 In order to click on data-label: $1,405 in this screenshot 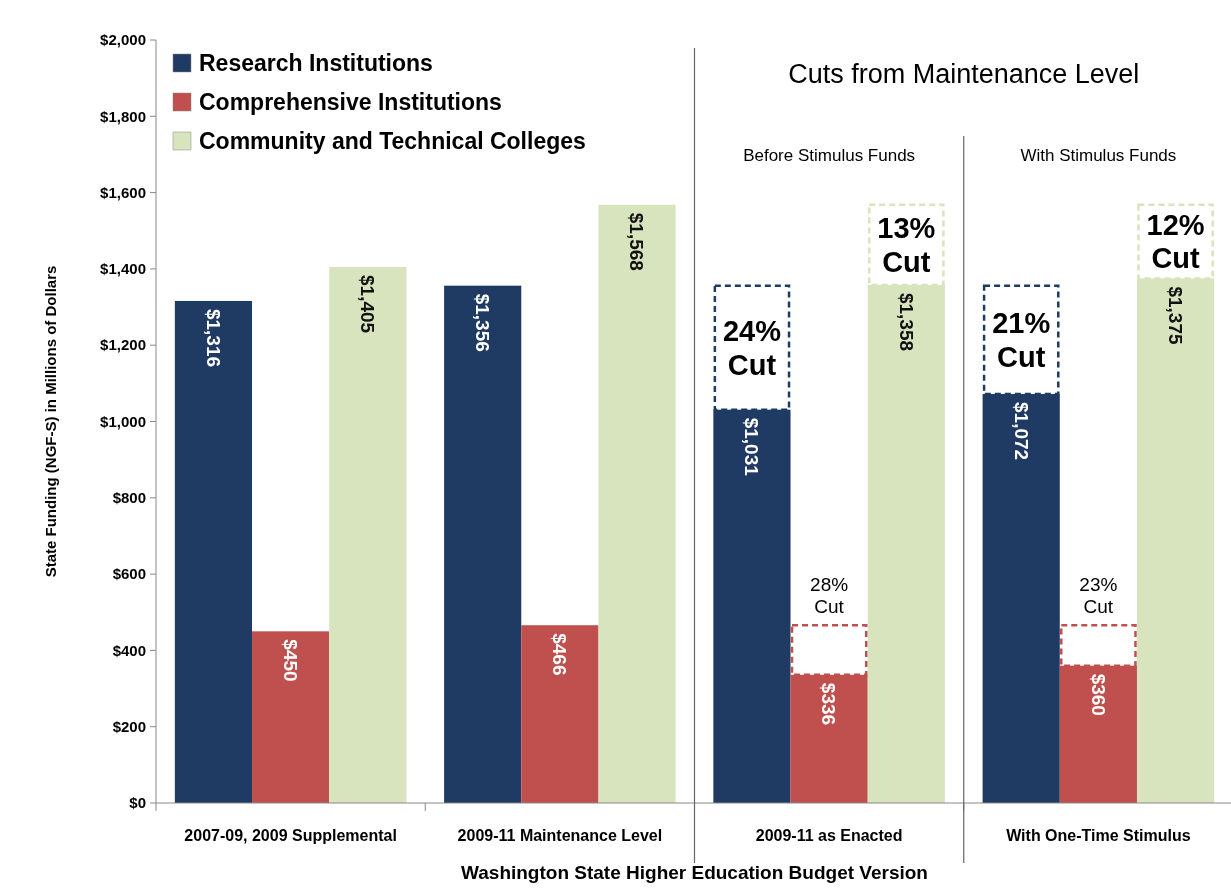, I will do `click(368, 304)`.